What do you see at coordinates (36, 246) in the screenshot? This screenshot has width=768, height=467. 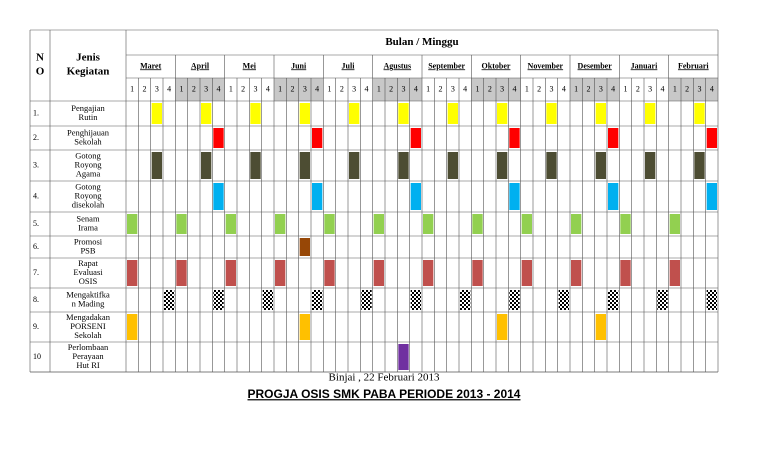 I see `row-number: 6.` at bounding box center [36, 246].